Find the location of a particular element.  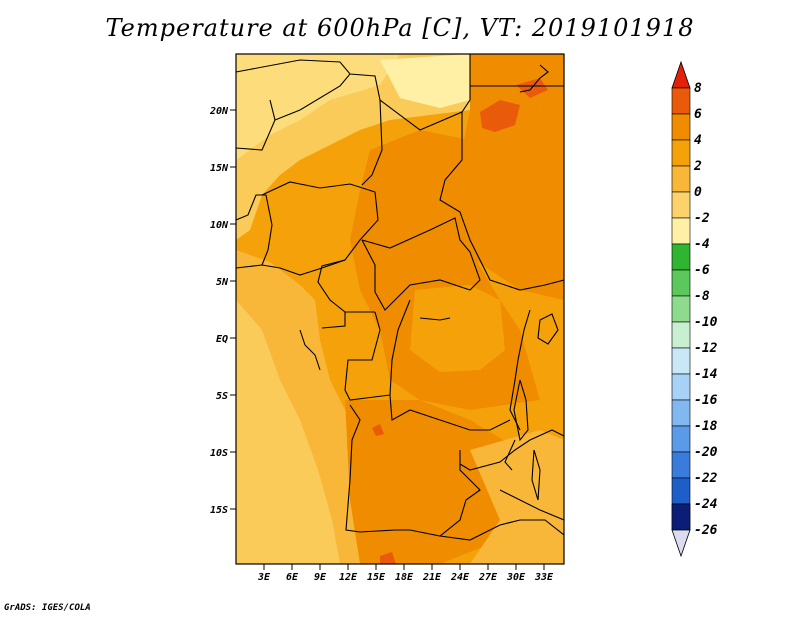

colorbar-label: -10 is located at coordinates (706, 322).